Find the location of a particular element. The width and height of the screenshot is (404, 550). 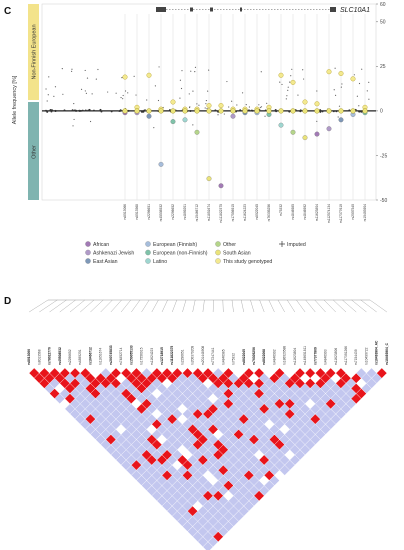

ld-snp-label: rs78022776 is located at coordinates (50, 356).